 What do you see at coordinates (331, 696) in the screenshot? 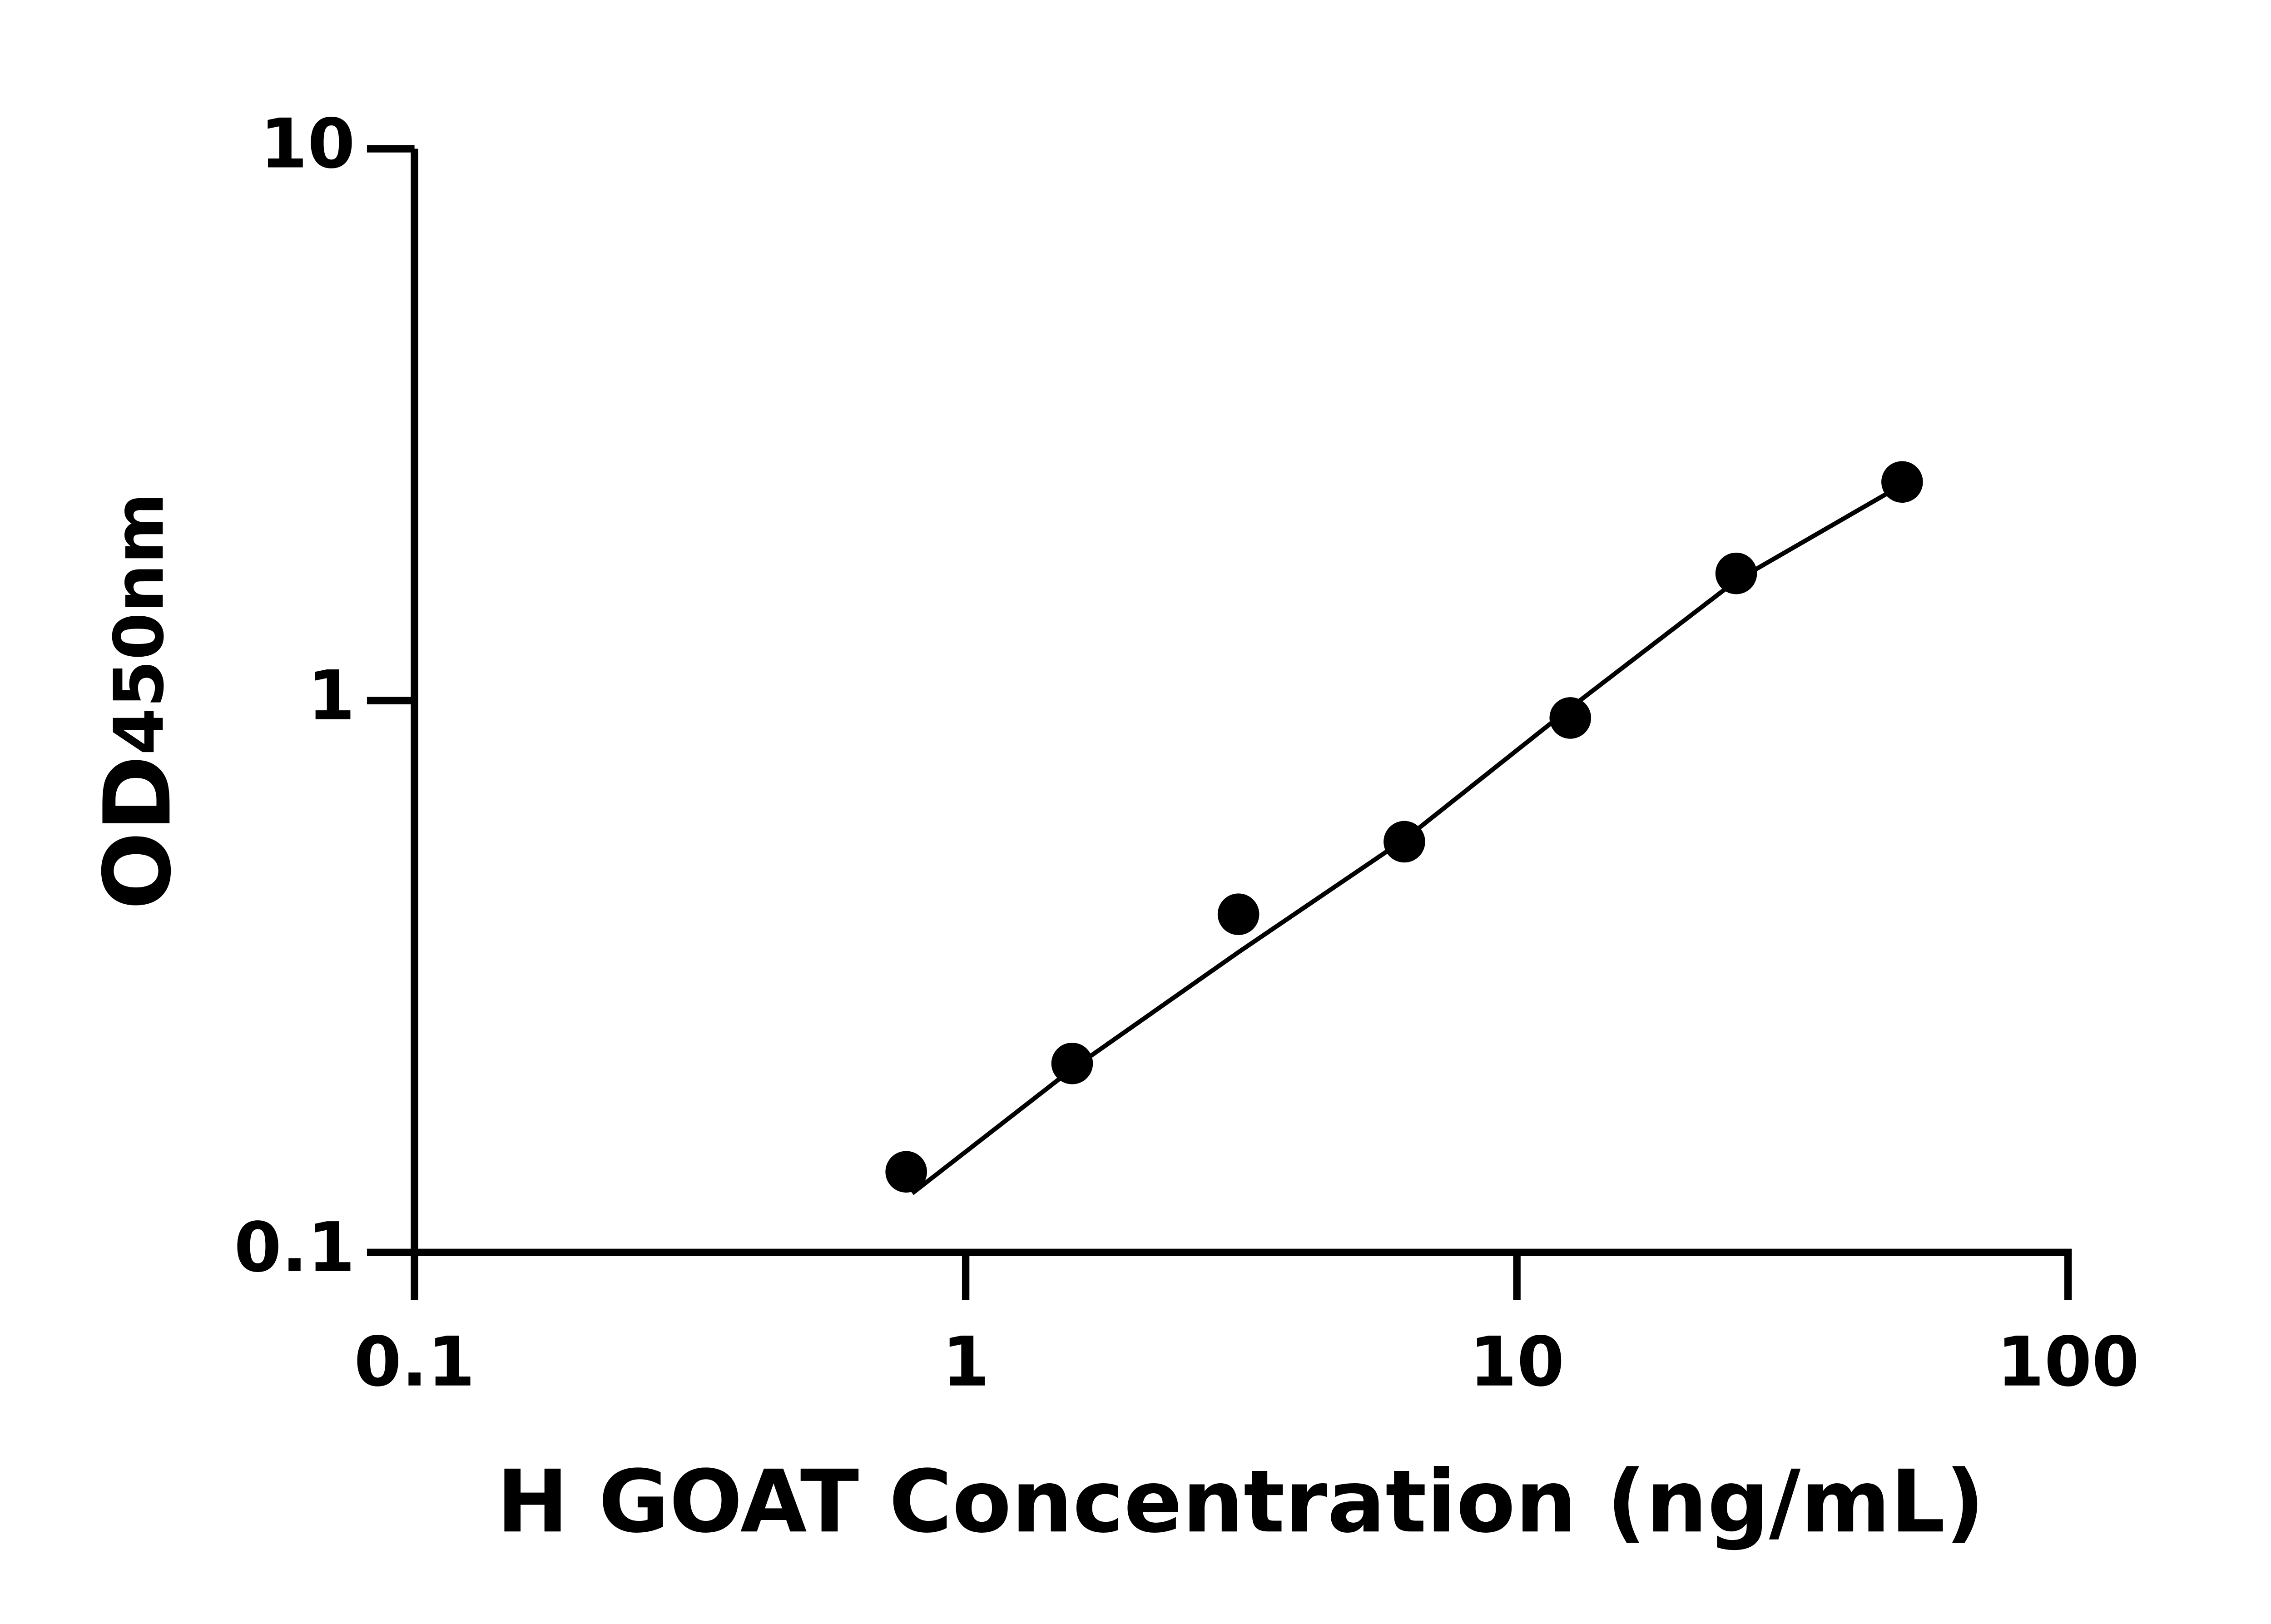
I see `y-tick-label: 1` at bounding box center [331, 696].